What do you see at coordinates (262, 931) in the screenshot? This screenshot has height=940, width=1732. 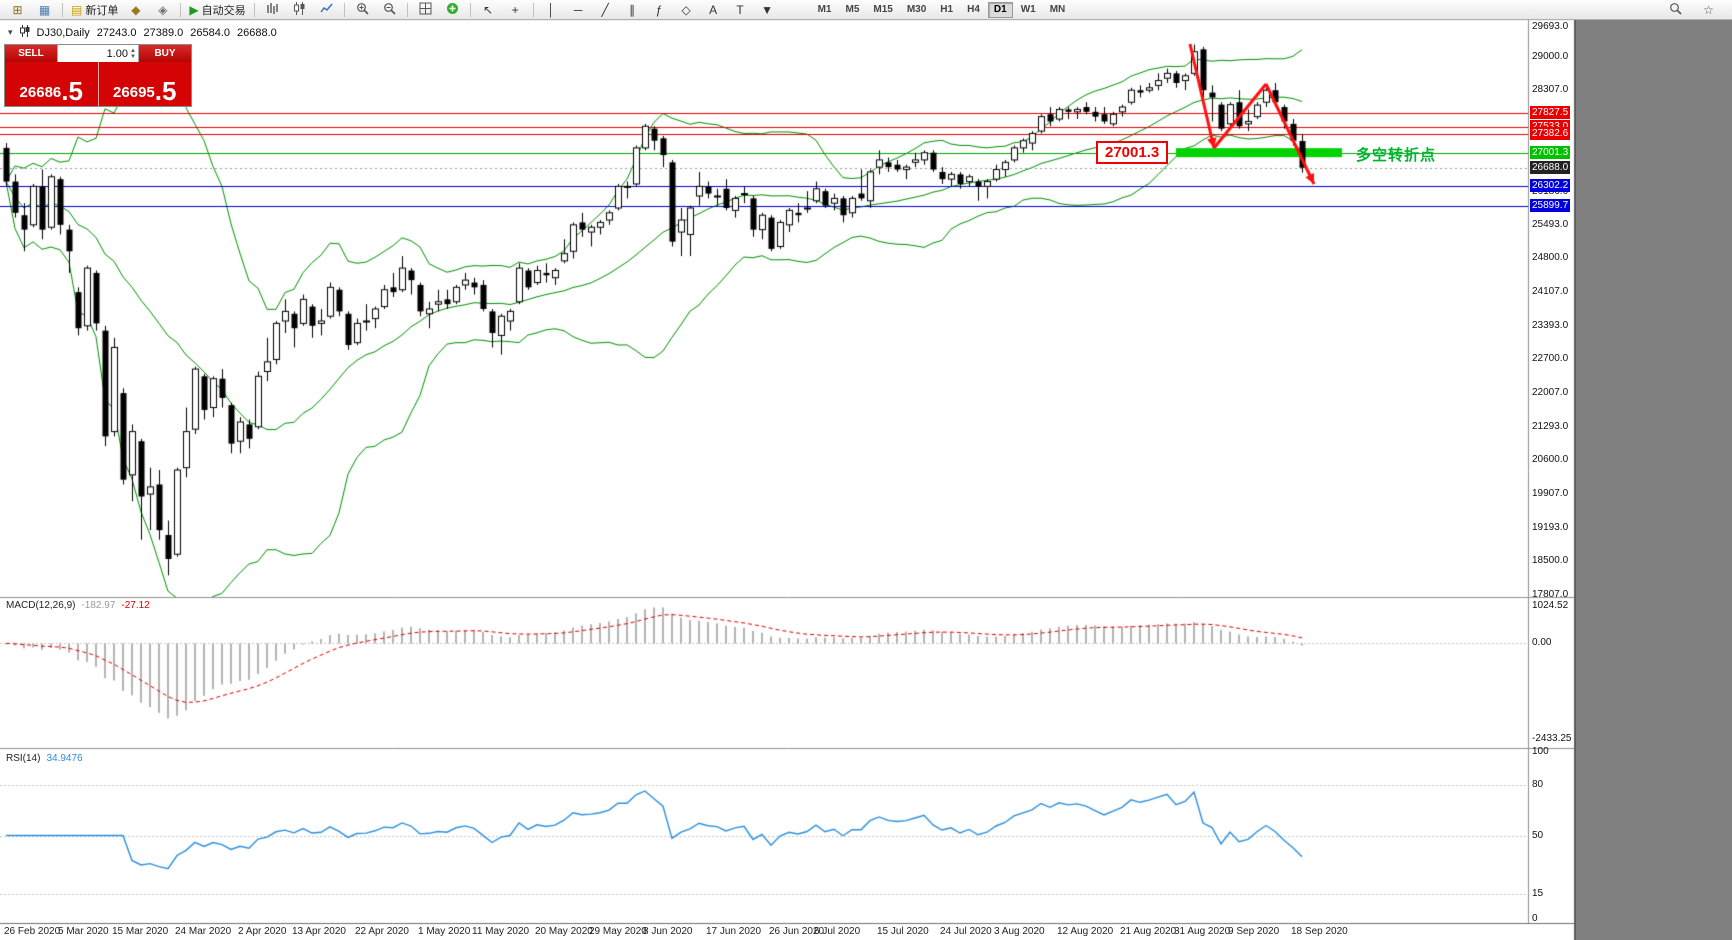 I see `date-axis-label: 2 Apr 2020` at bounding box center [262, 931].